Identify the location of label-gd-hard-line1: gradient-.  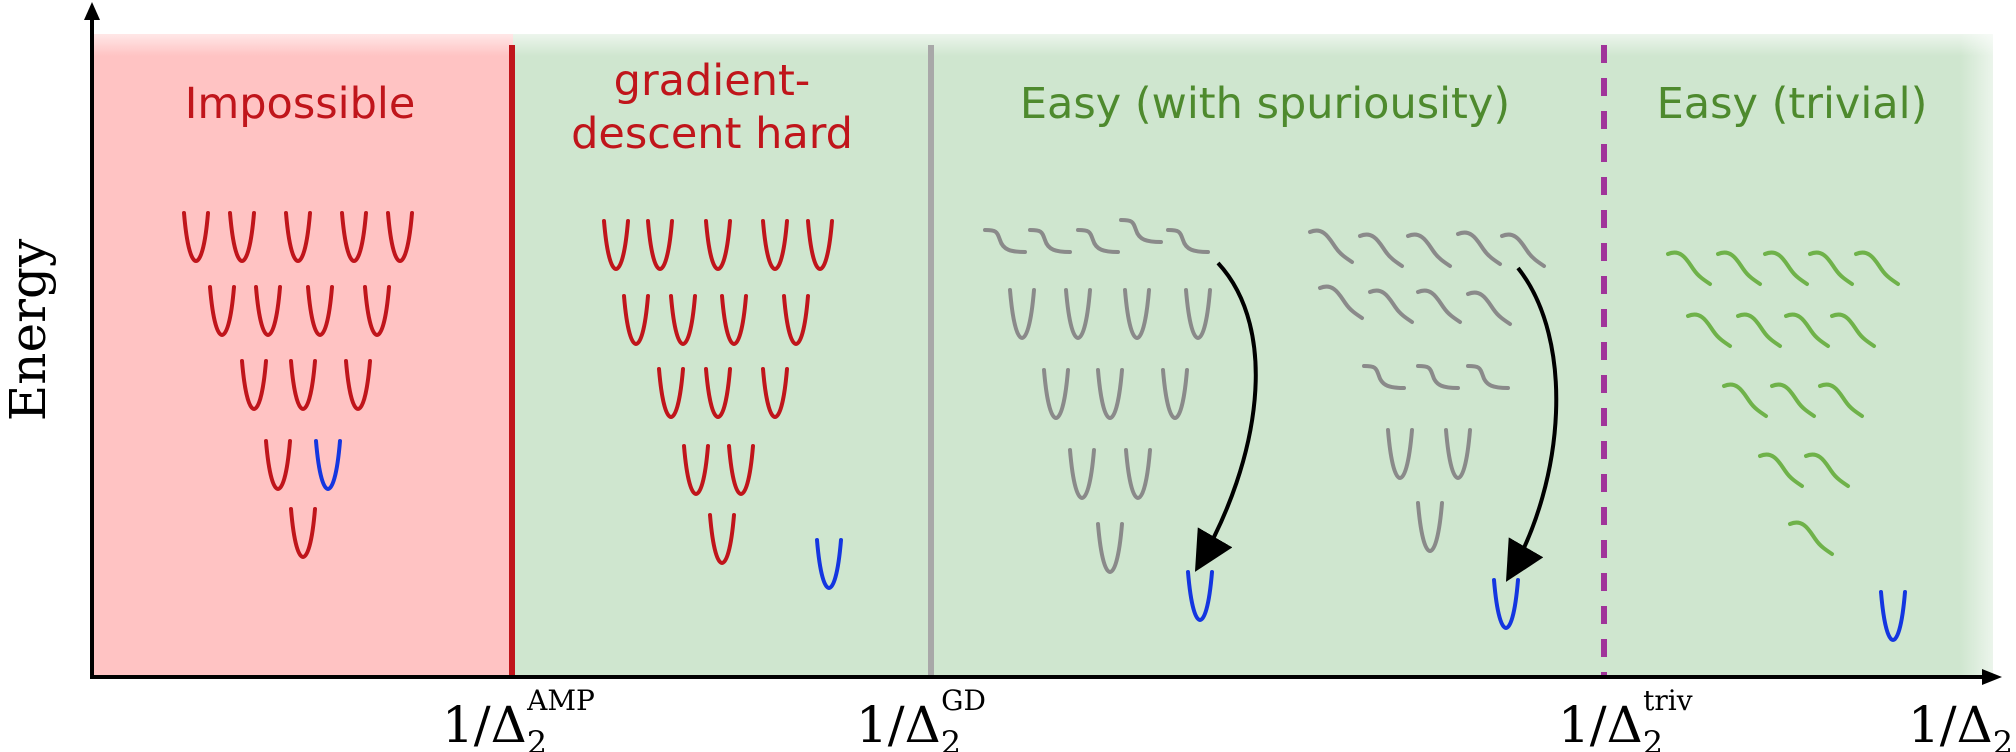
(712, 81).